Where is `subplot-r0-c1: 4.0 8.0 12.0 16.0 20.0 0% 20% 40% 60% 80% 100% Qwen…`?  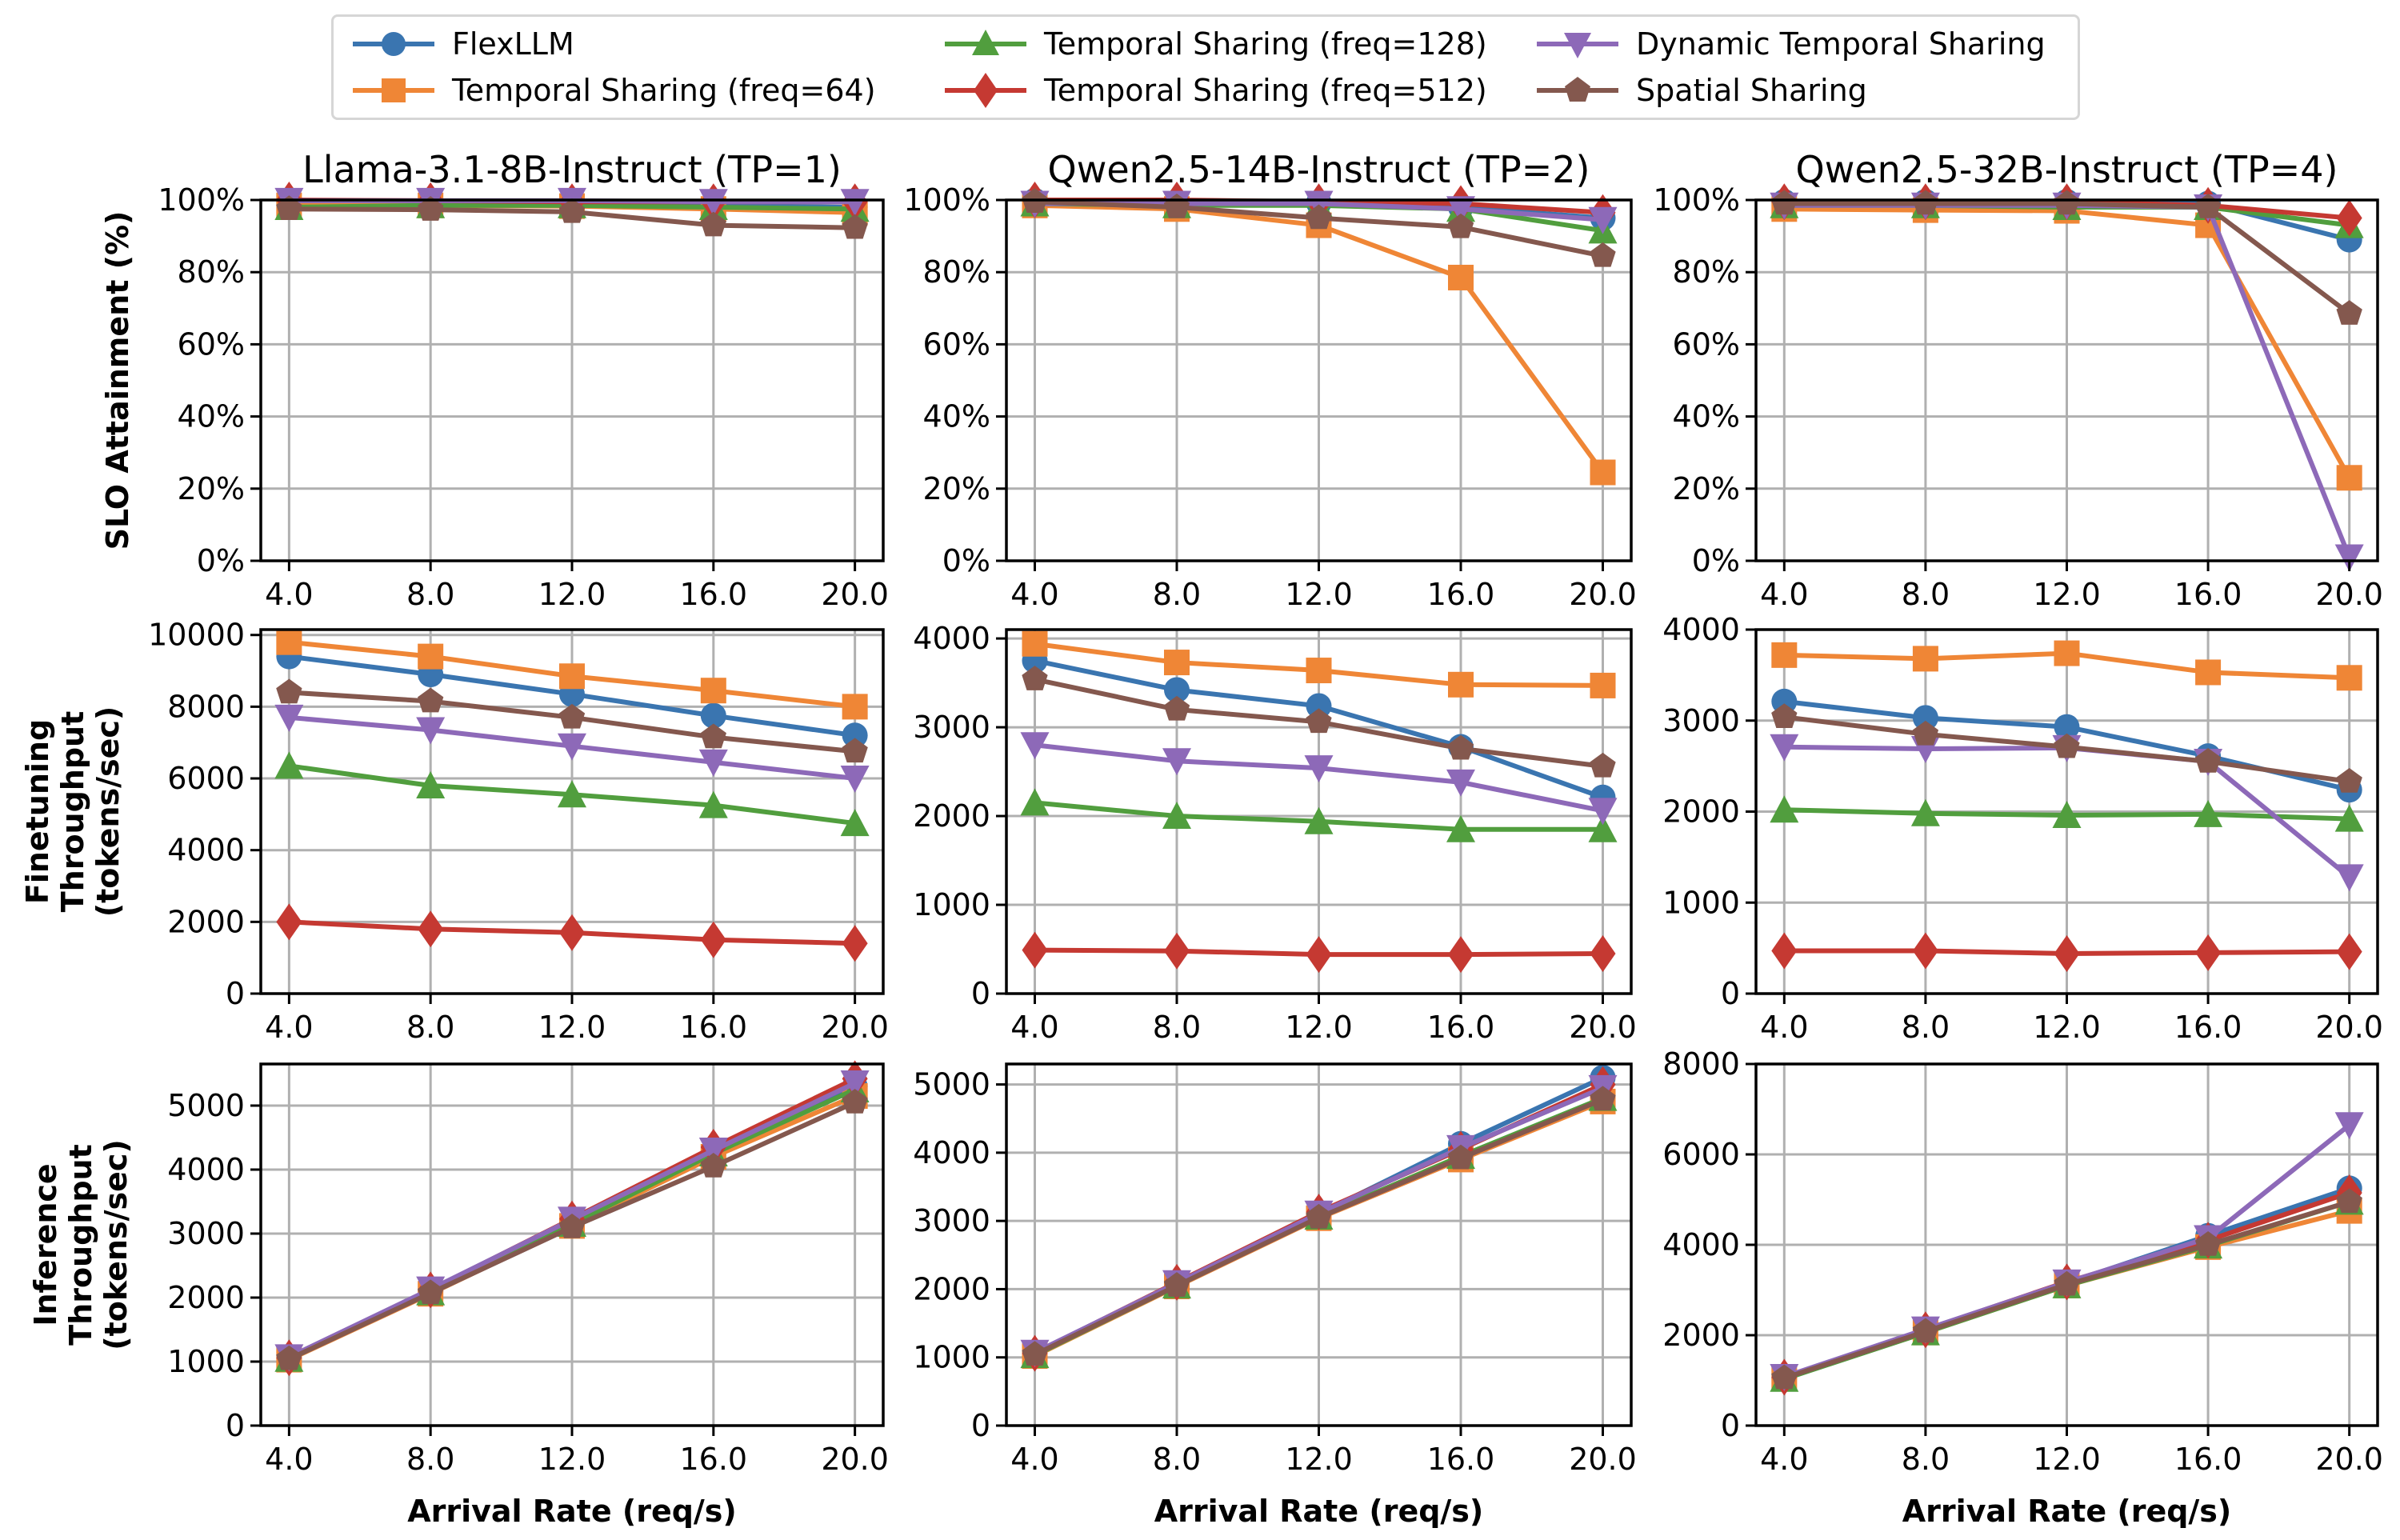
subplot-r0-c1: 4.0 8.0 12.0 16.0 20.0 0% 20% 40% 60% 80% 100% Qwen… is located at coordinates (1269, 380).